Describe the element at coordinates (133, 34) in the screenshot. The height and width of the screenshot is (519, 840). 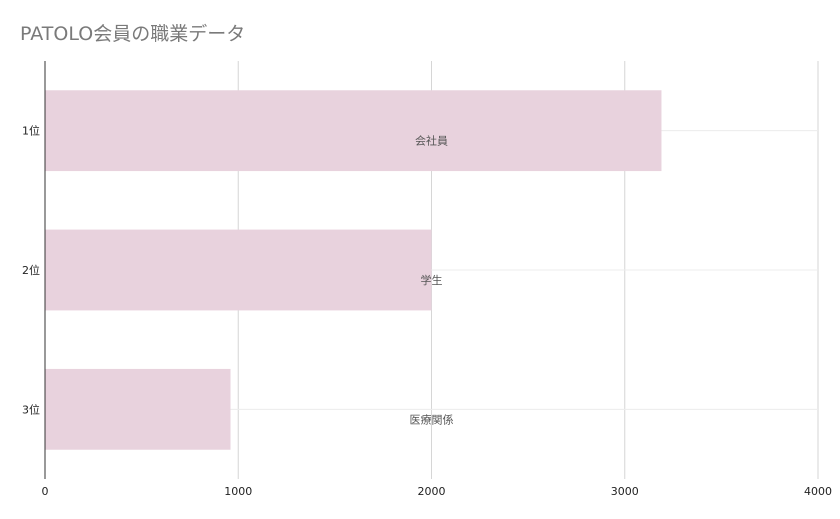
I see `chart-title: PATOLO会員の職業データ` at that location.